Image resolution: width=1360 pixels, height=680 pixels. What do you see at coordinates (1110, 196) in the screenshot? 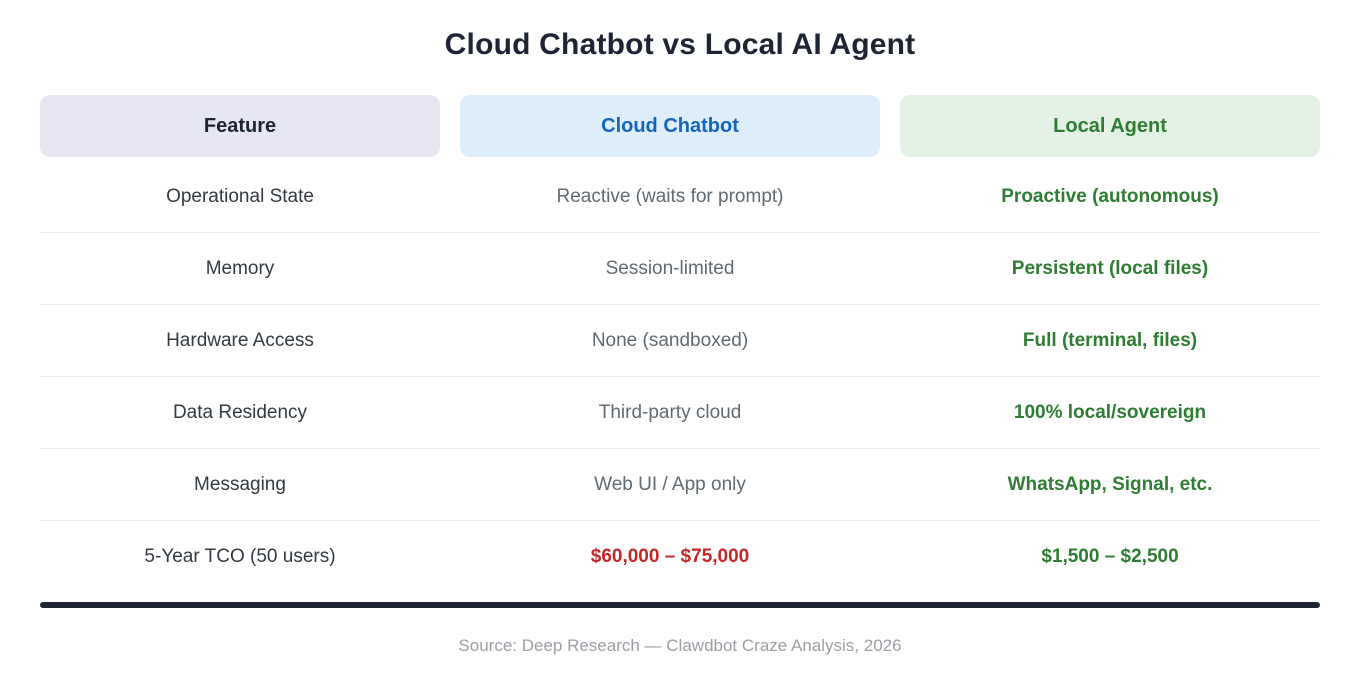
I see `local-value-cell: Proactive (autonomous)` at bounding box center [1110, 196].